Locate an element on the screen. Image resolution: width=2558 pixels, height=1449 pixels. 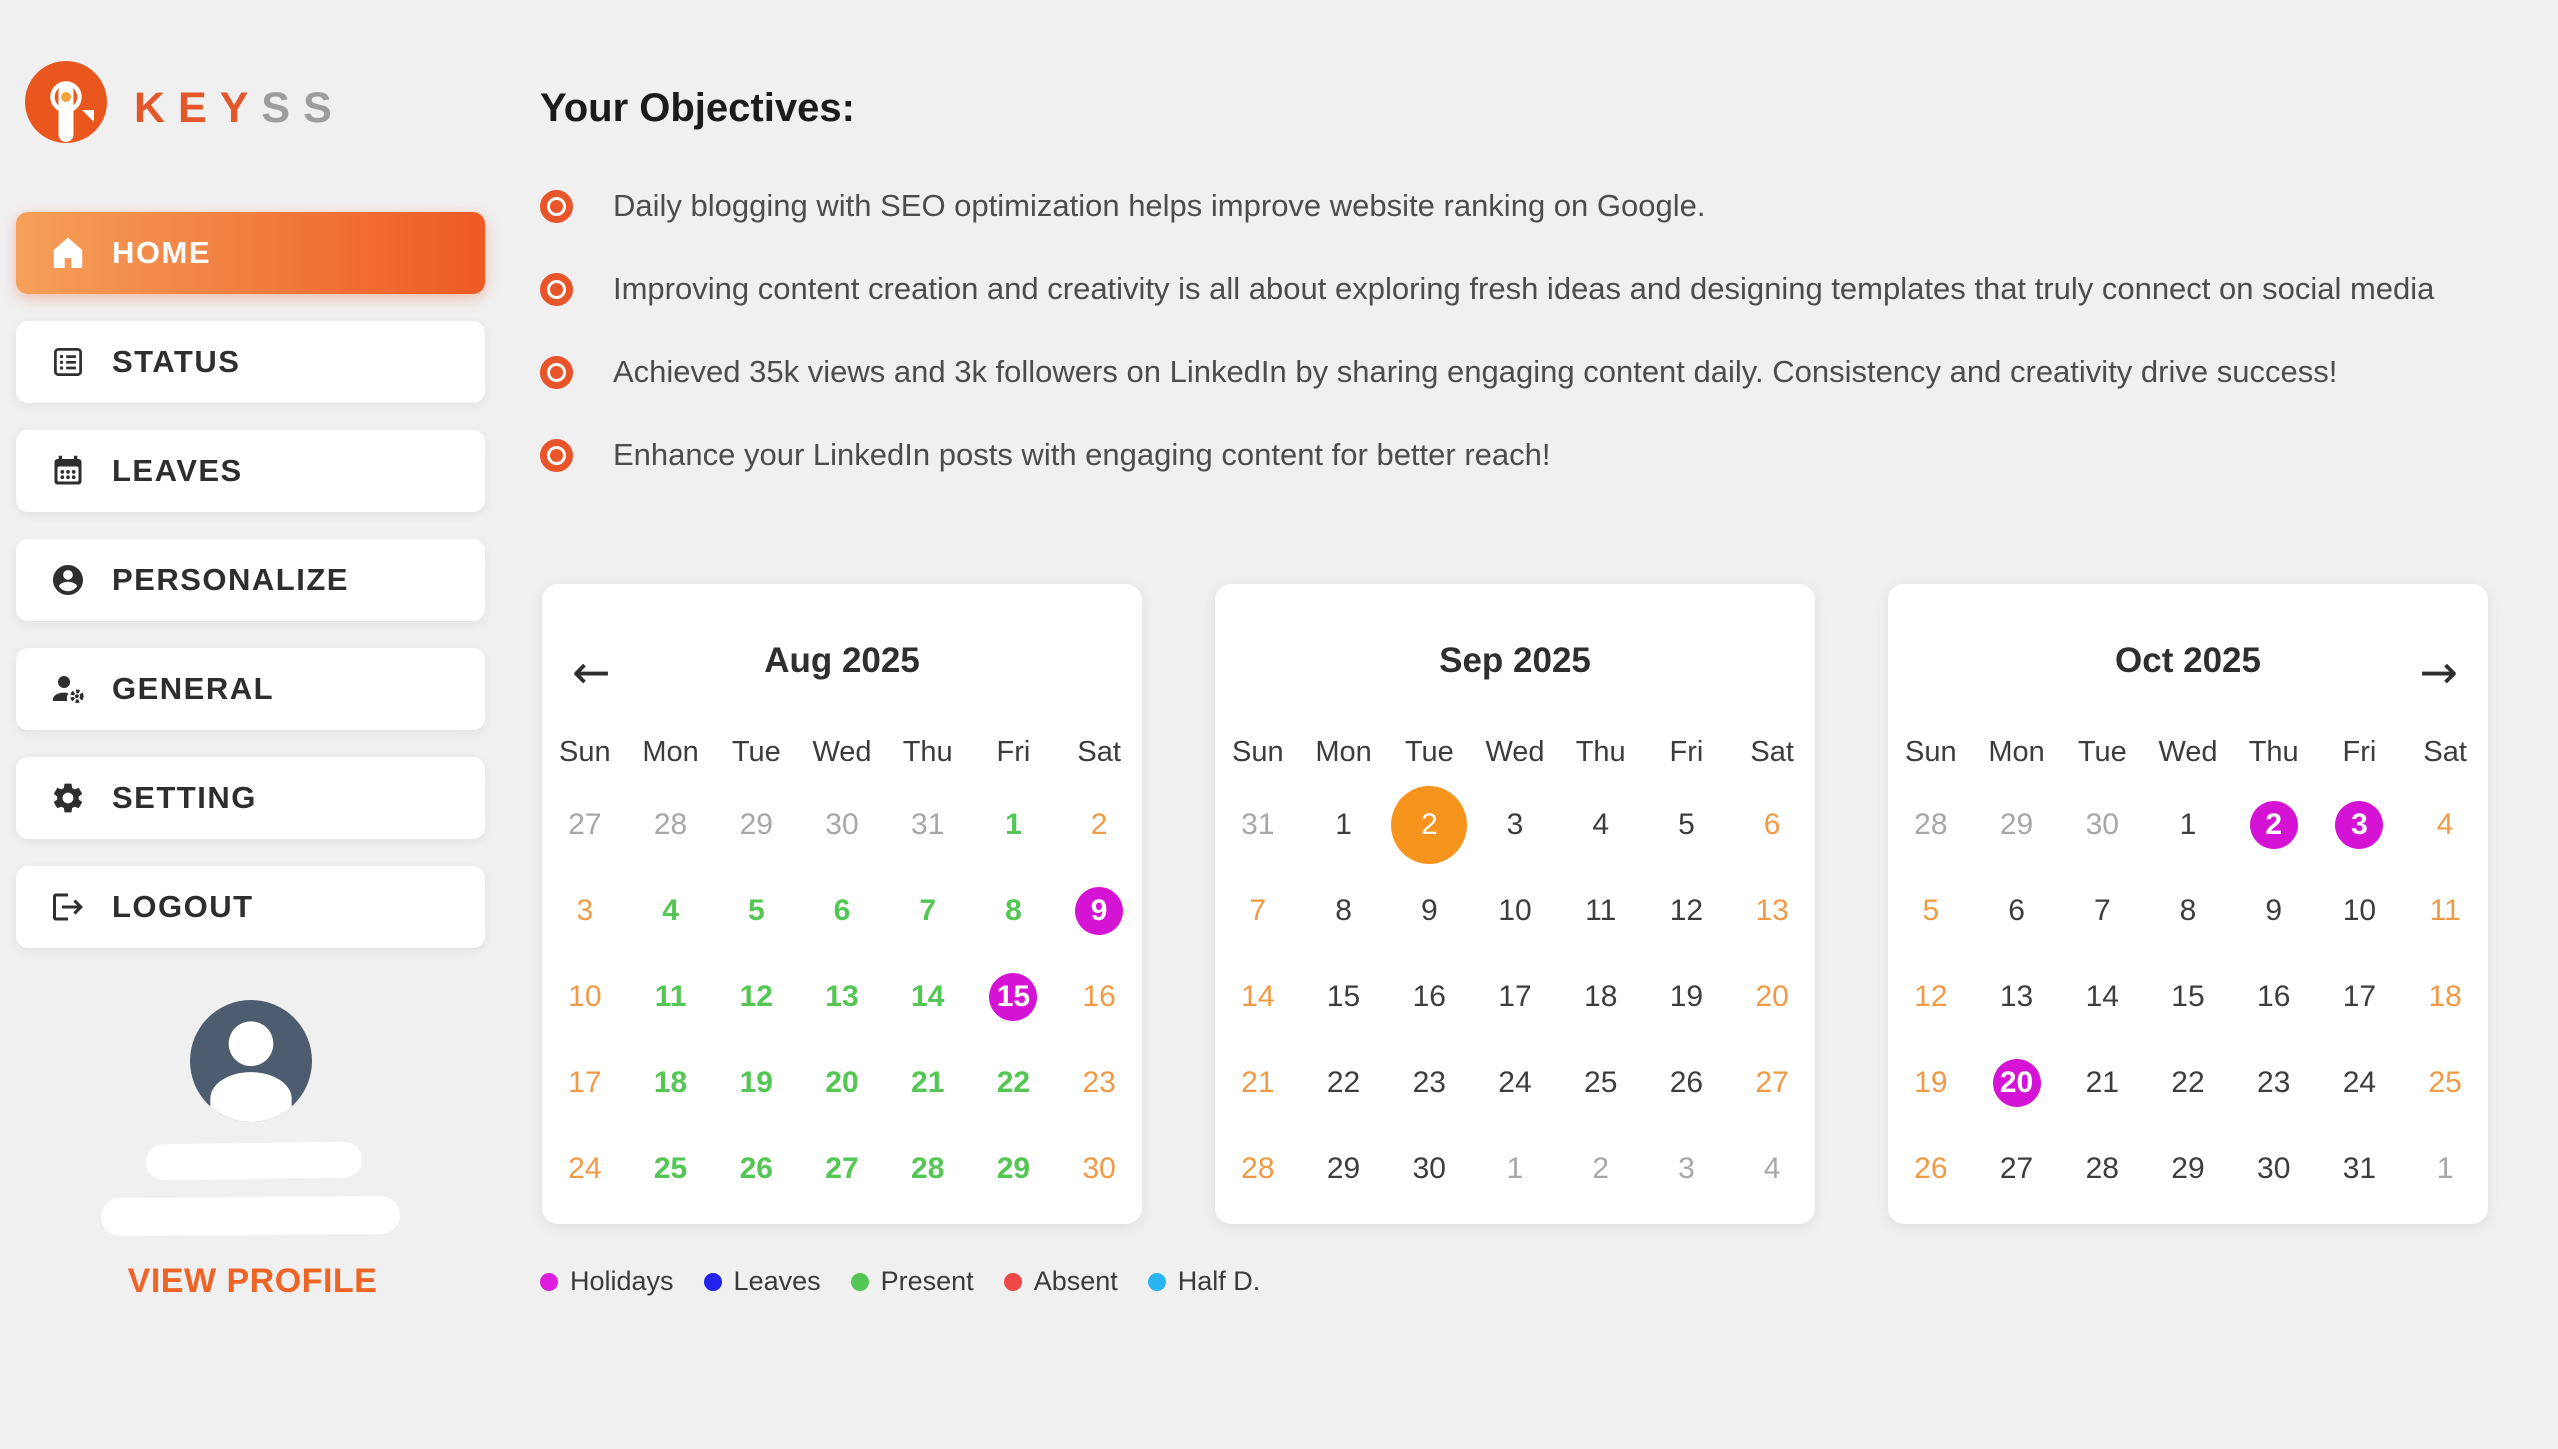
prev-month-icon: ← is located at coordinates (591, 672).